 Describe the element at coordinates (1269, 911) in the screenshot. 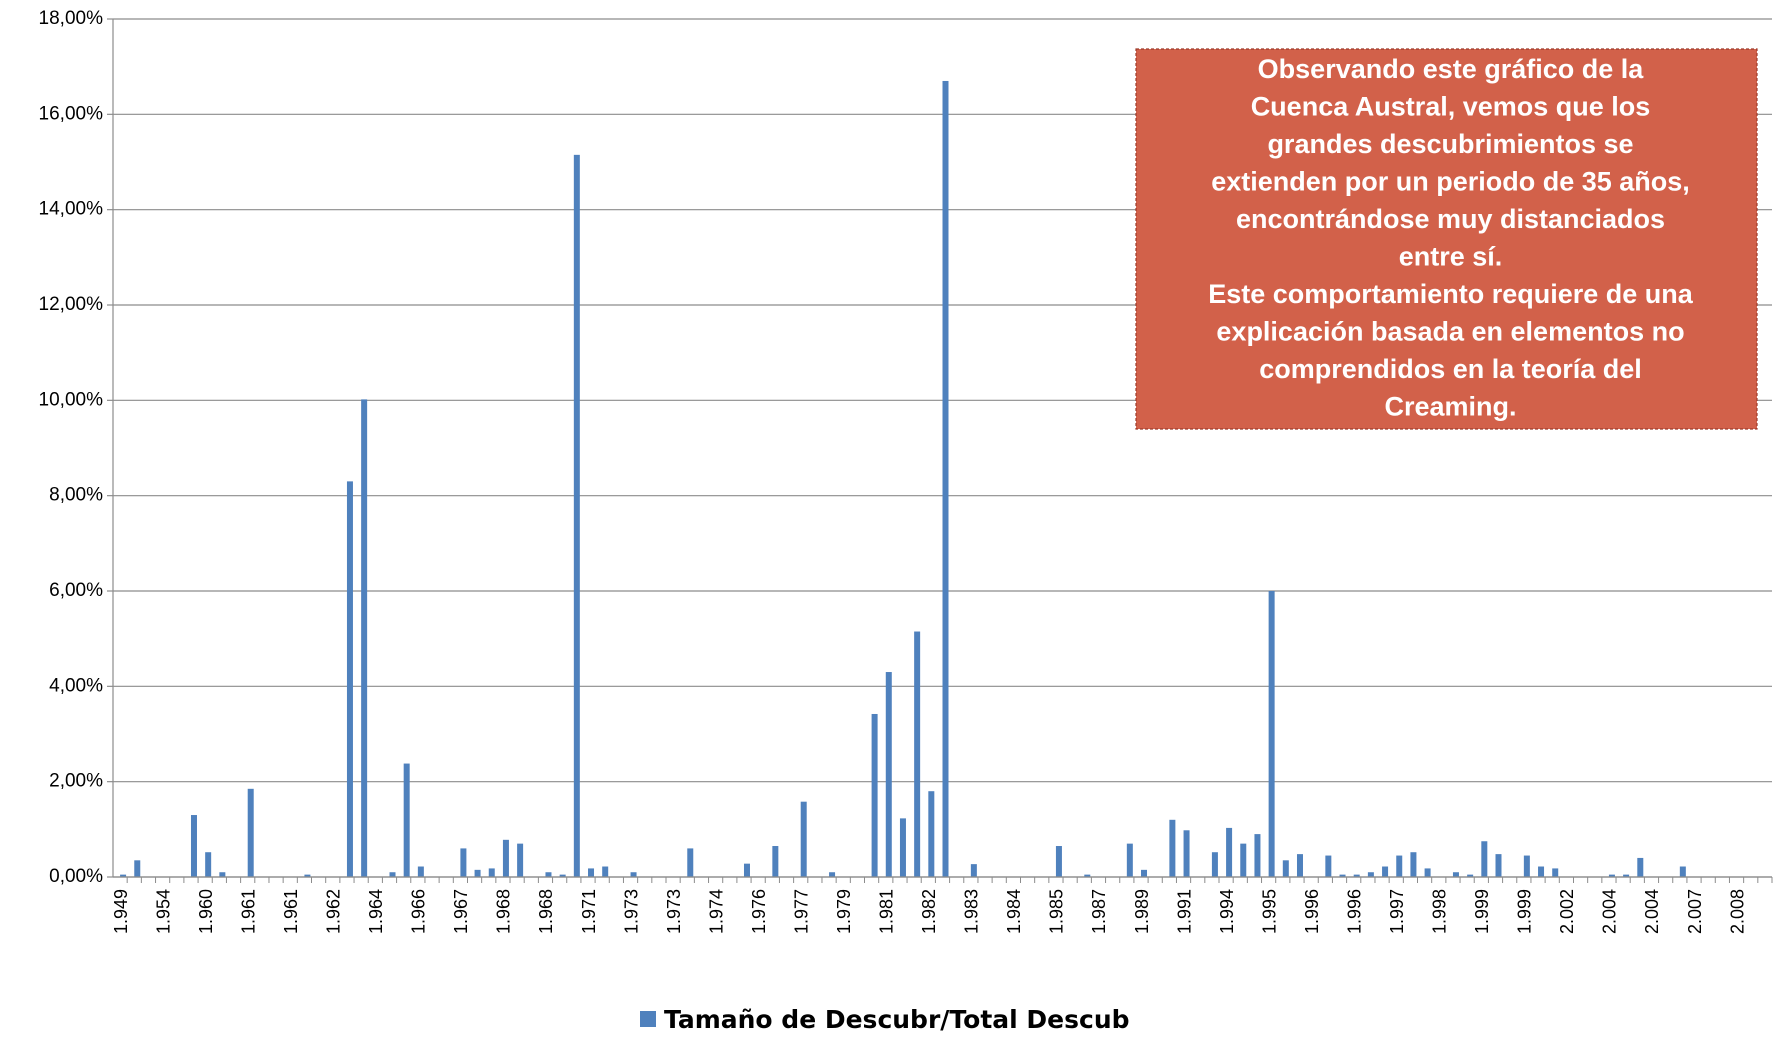

I see `x-tick-label: 1.995` at that location.